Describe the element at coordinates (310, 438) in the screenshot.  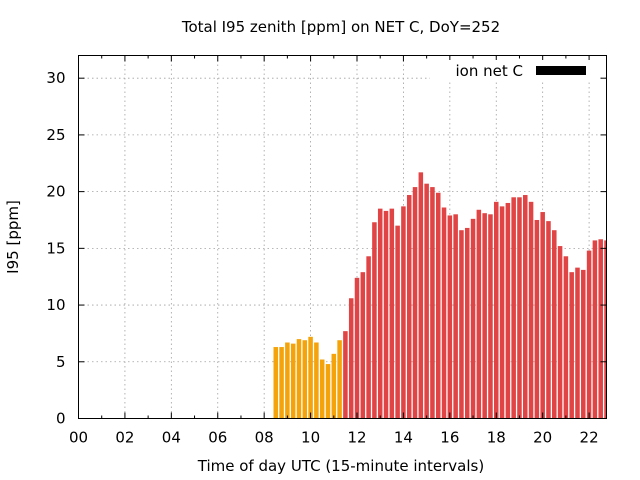
I see `x-tick-label: 10` at that location.